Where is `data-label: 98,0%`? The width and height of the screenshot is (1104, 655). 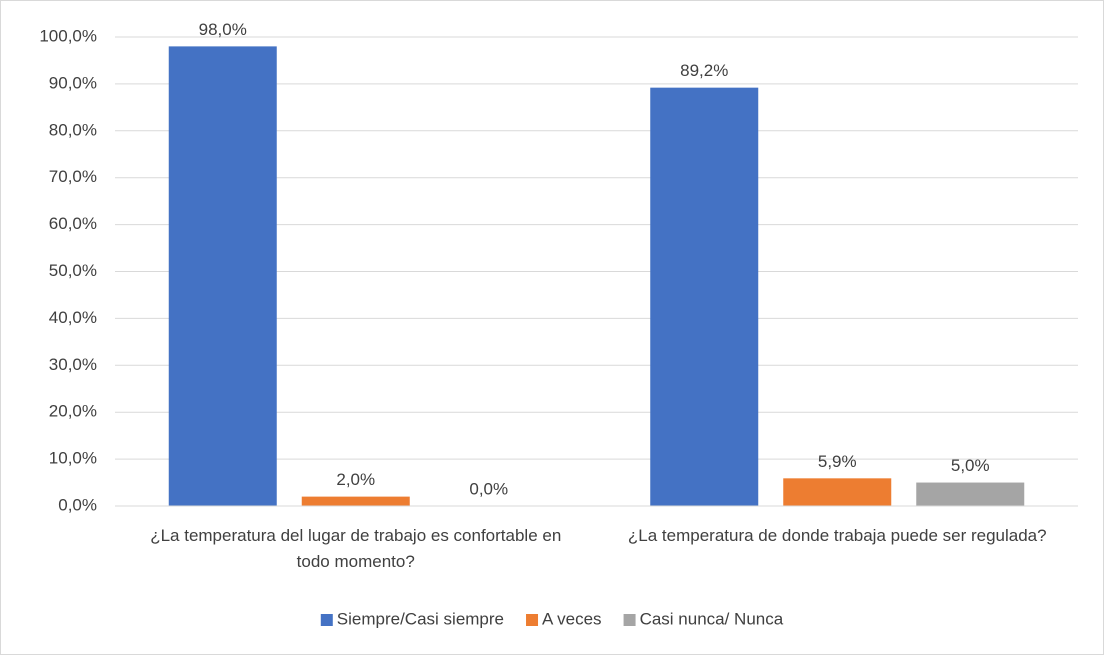 data-label: 98,0% is located at coordinates (223, 29).